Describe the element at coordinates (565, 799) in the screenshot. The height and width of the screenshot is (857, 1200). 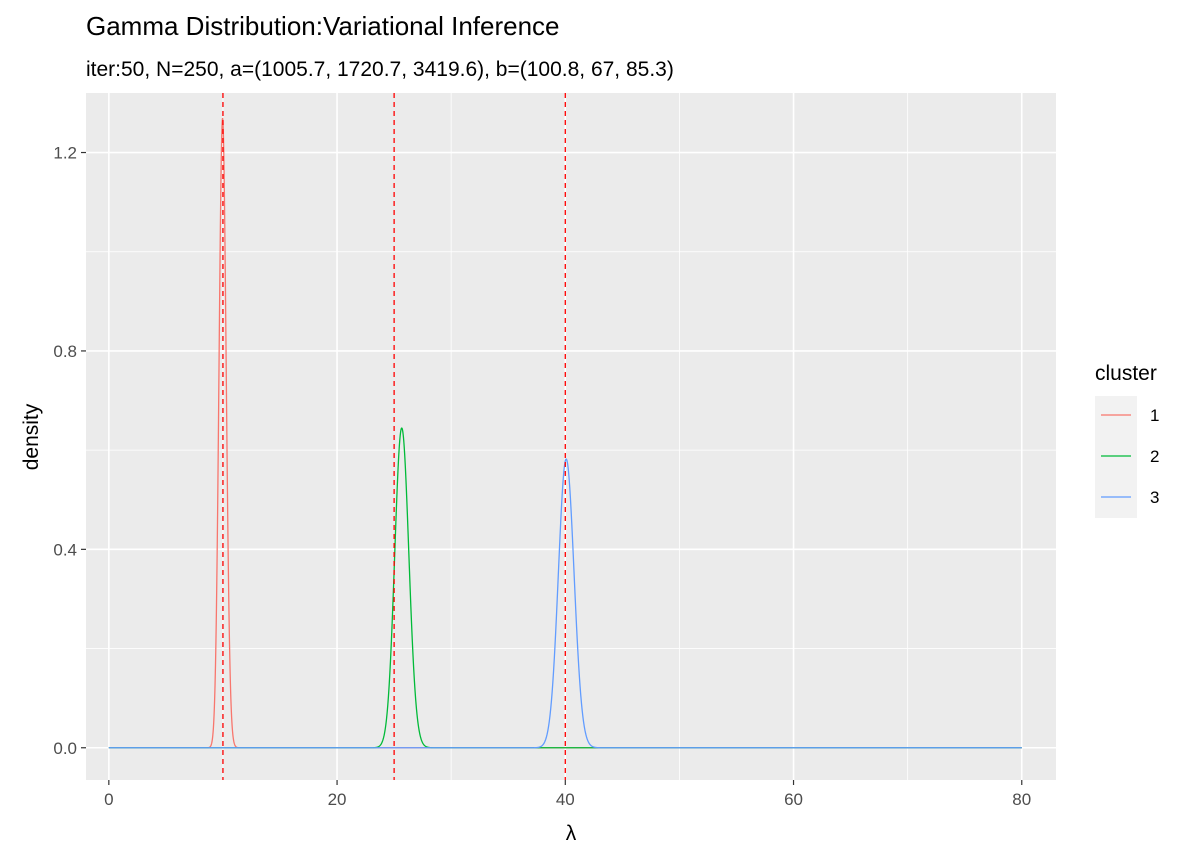
I see `x-tick-label: 40` at that location.